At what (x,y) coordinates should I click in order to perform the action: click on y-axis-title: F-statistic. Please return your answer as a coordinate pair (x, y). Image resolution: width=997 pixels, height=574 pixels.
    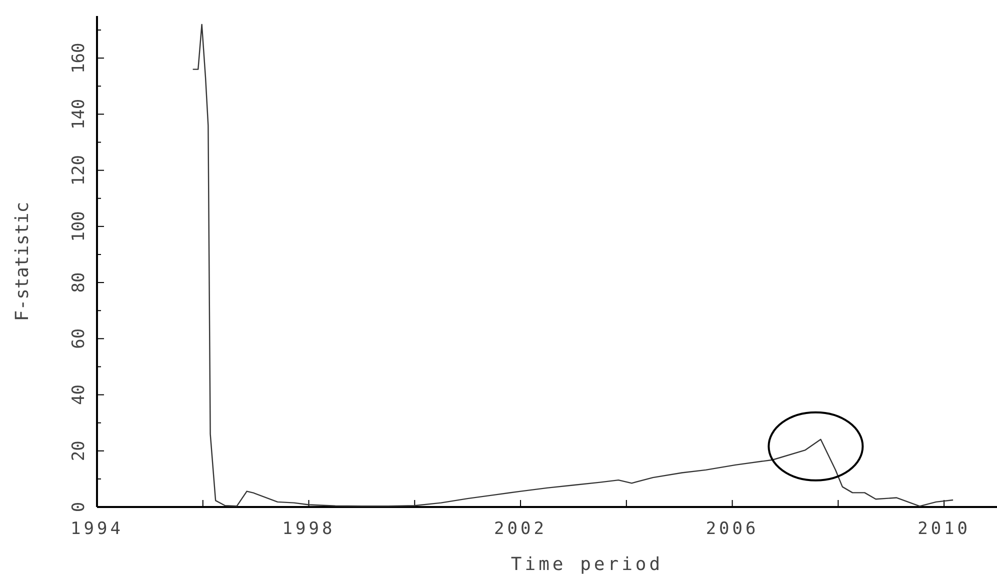
    Looking at the image, I should click on (22, 262).